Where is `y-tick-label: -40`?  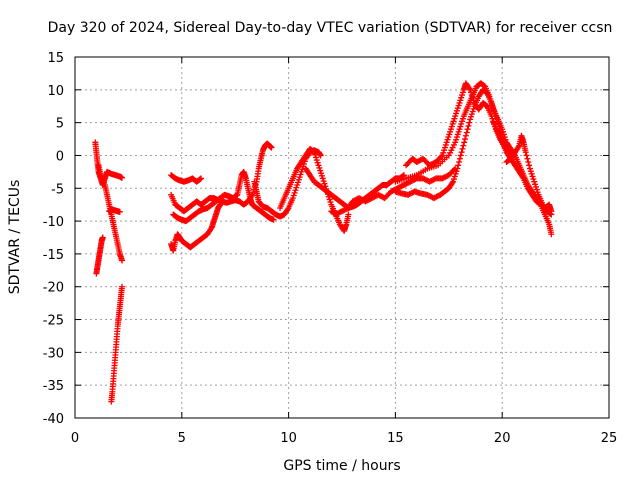 y-tick-label: -40 is located at coordinates (53, 419).